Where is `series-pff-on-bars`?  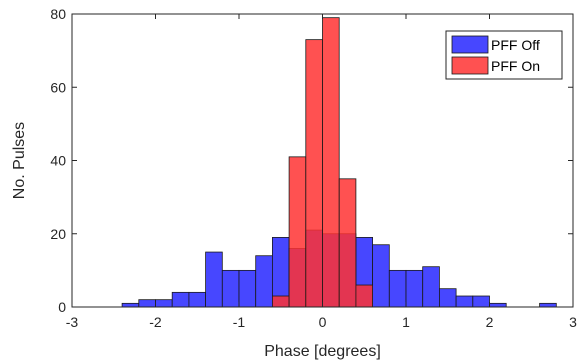 series-pff-on-bars is located at coordinates (322, 162).